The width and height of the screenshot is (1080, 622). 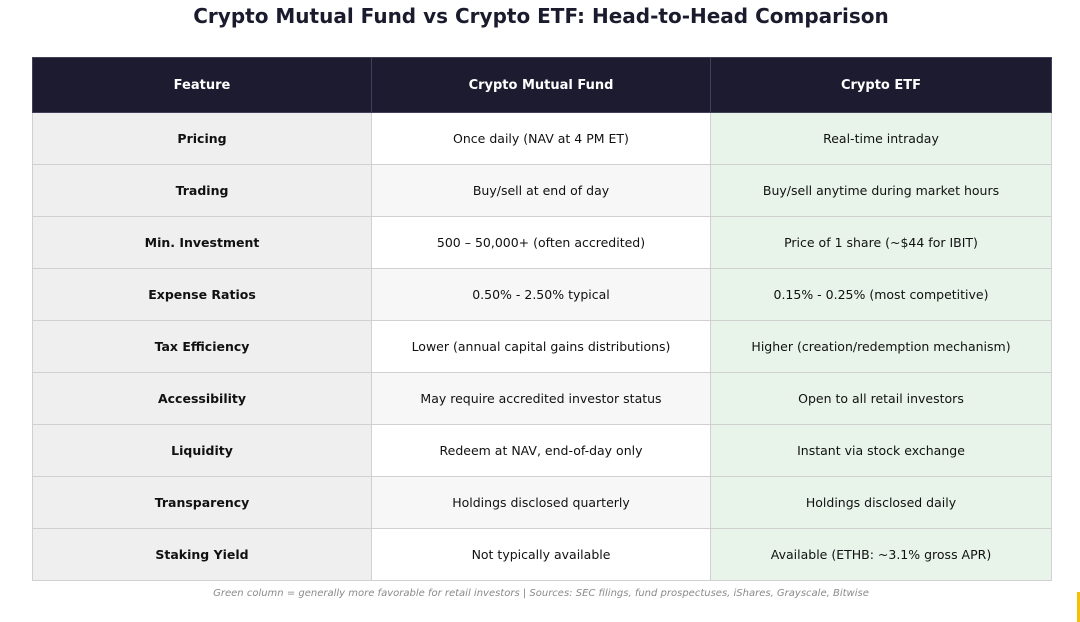 I want to click on feature-cell: Staking Yield, so click(x=202, y=554).